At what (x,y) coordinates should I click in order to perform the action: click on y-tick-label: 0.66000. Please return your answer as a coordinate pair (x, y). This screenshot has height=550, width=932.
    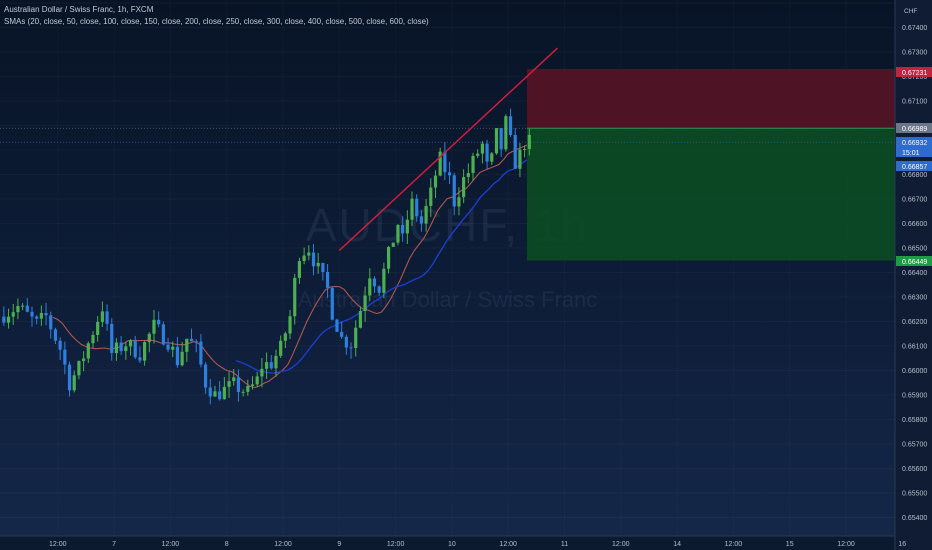
    Looking at the image, I should click on (914, 371).